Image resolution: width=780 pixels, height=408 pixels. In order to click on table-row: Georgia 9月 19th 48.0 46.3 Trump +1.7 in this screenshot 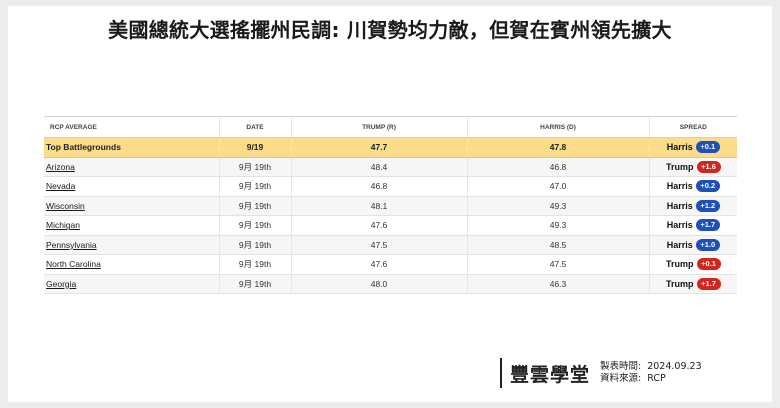, I will do `click(390, 284)`.